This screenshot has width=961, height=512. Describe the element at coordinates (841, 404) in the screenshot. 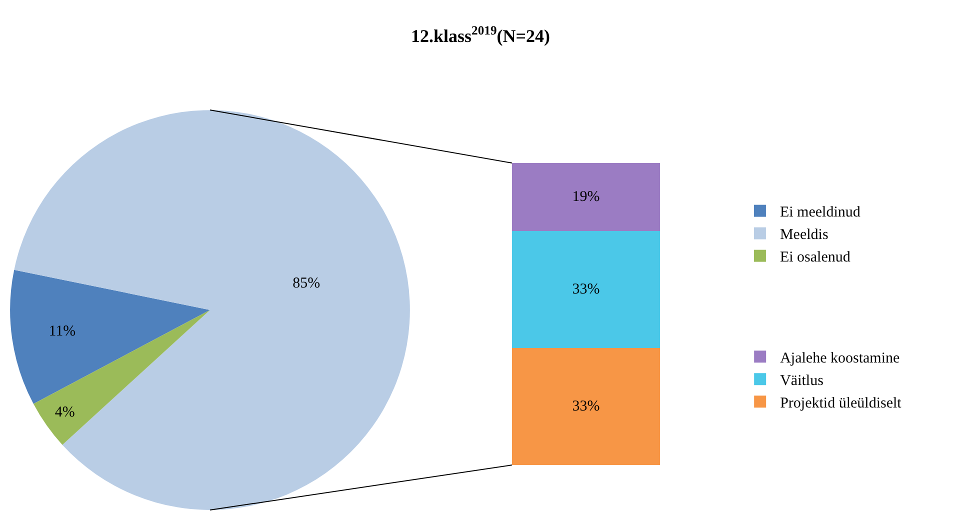

I see `legend-label: Projektid üleüldiselt` at that location.